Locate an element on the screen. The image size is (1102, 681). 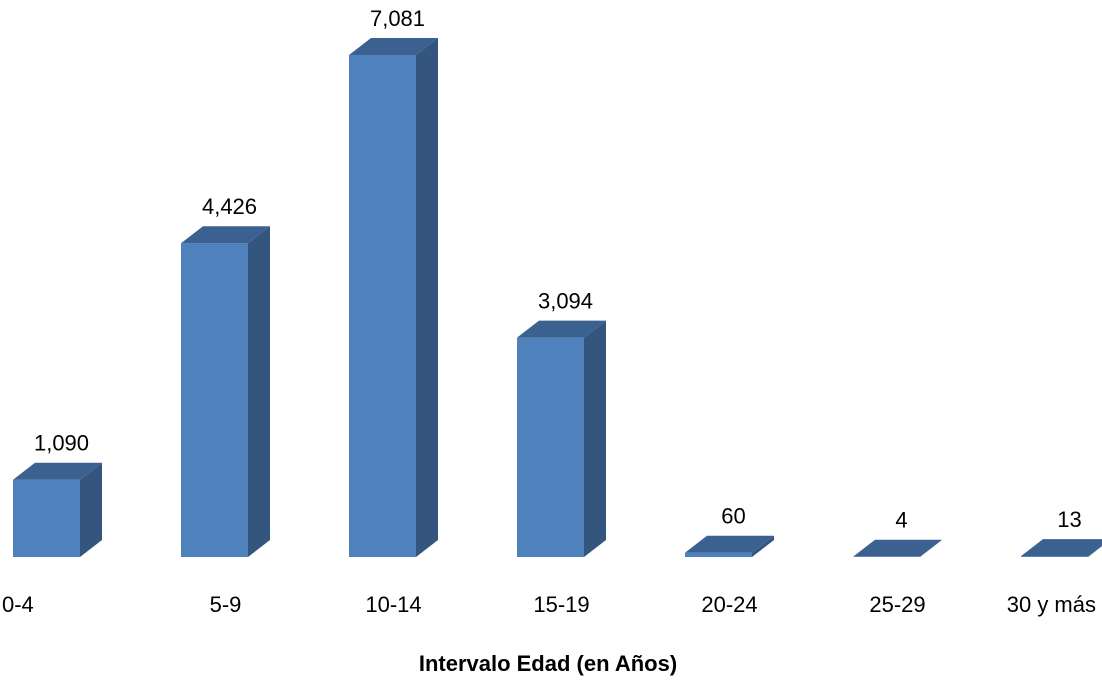
value-label: 60 is located at coordinates (733, 516).